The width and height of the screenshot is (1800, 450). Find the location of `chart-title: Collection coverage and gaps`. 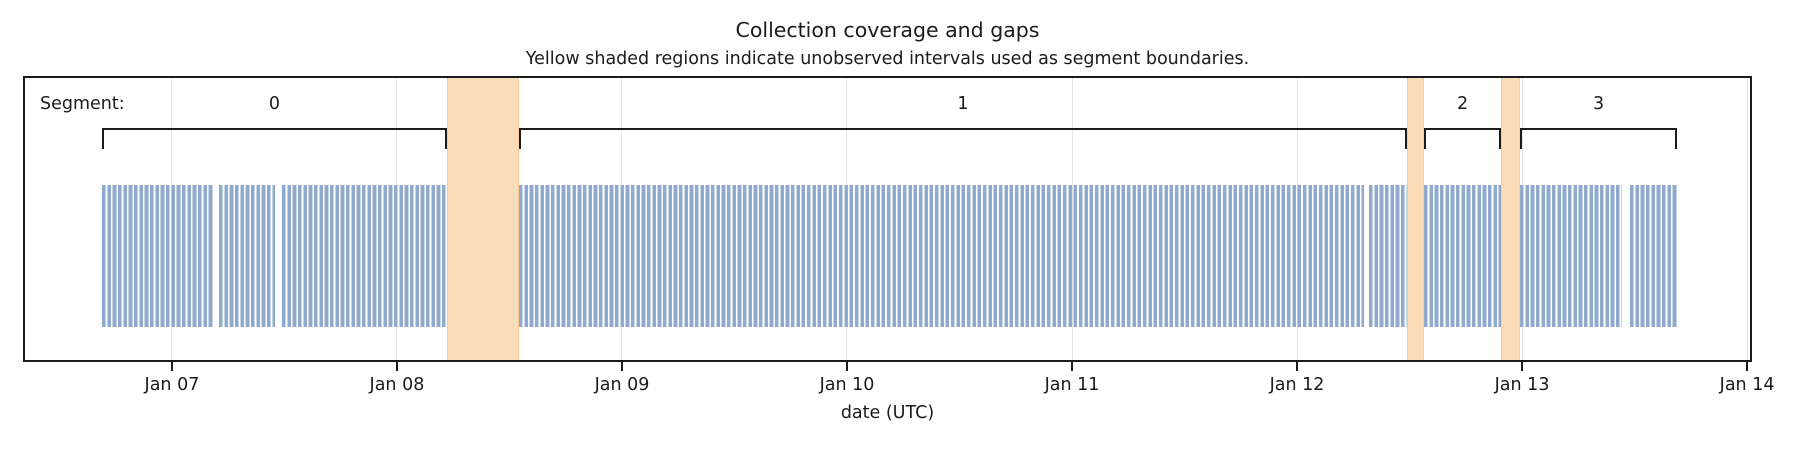

chart-title: Collection coverage and gaps is located at coordinates (887, 30).